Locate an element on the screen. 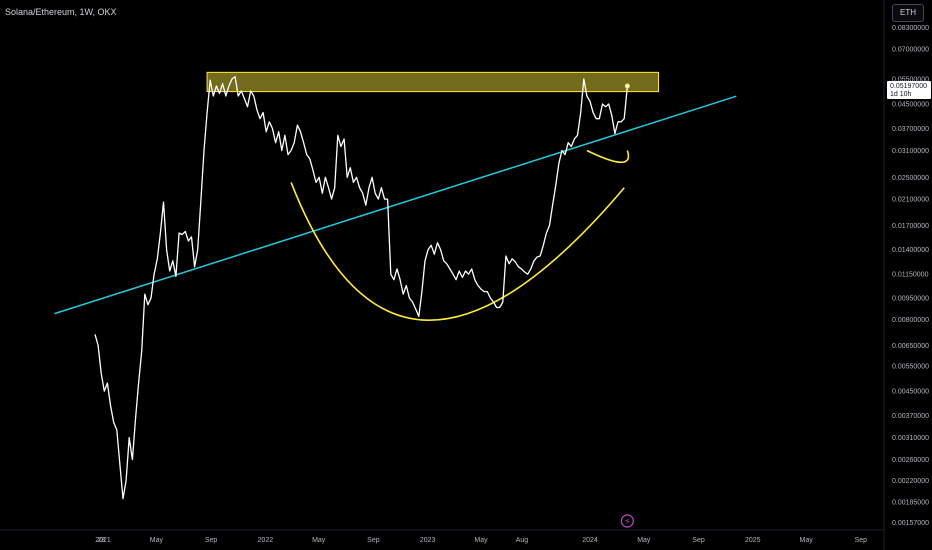  last-price-label: 0.05197000 1d 10h is located at coordinates (909, 90).